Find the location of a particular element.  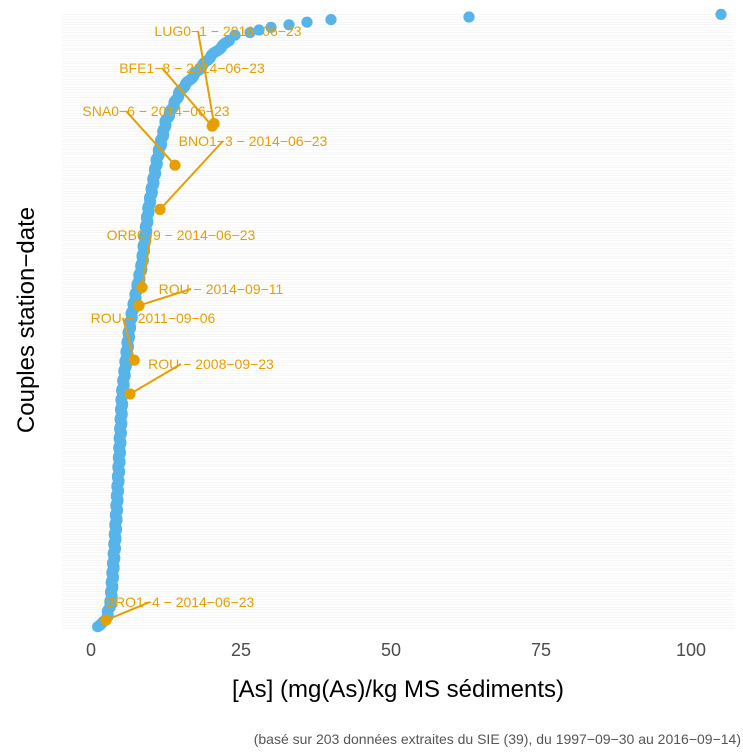

y-axis-label: Couples station−date is located at coordinates (26, 320).